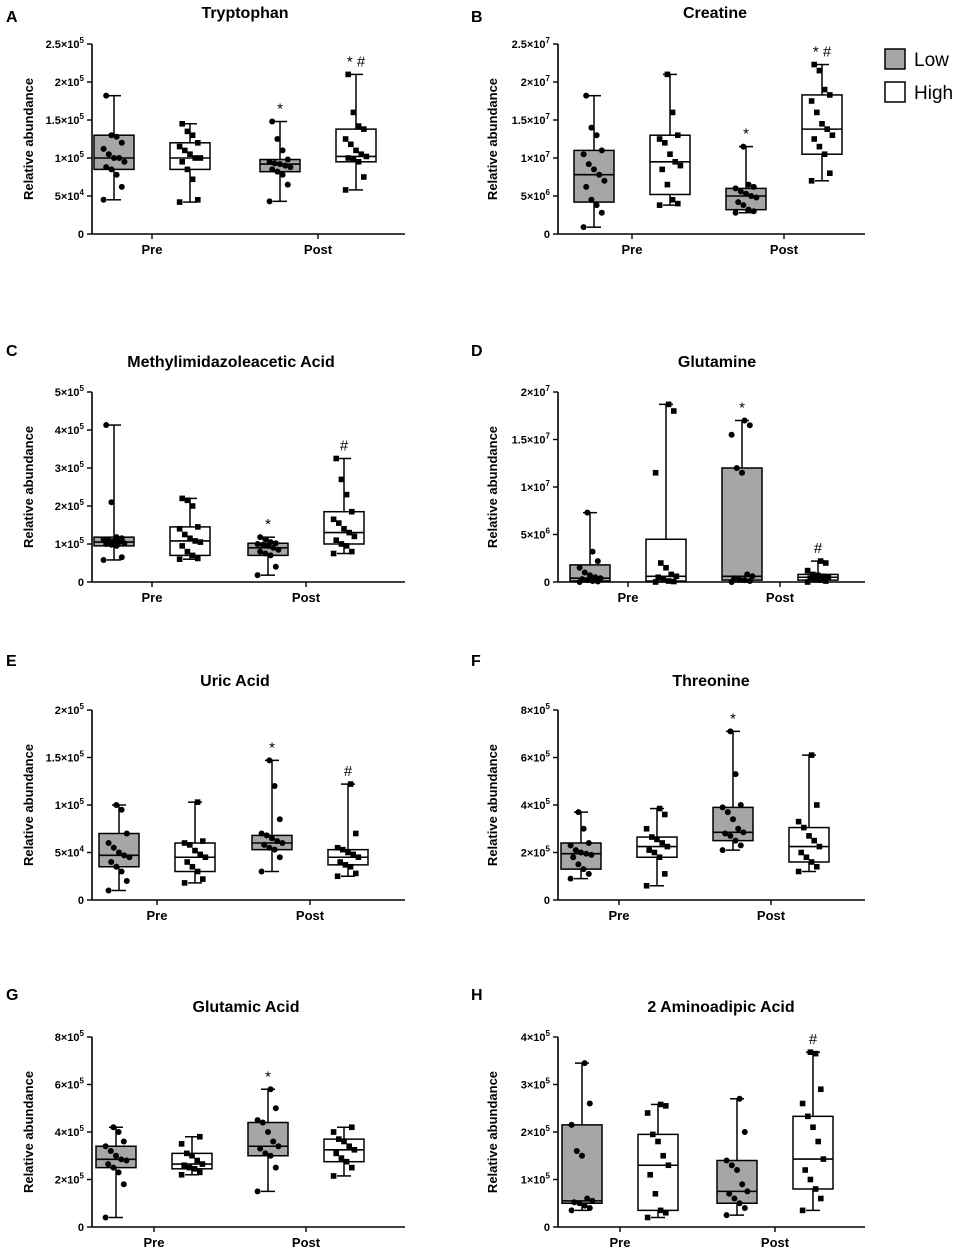 The width and height of the screenshot is (957, 1249). I want to click on y-tick-mantissa: 3×10, so click(67, 469).